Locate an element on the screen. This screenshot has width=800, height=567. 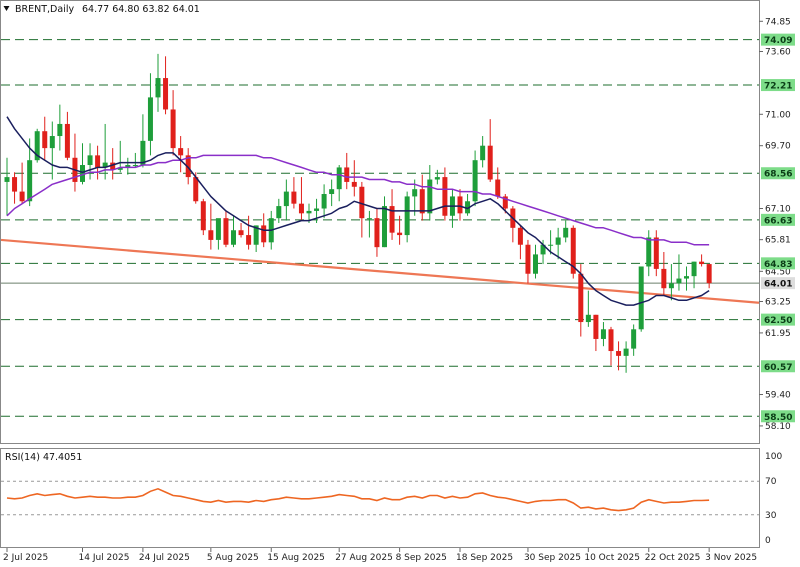
level-label-3: 66.63 is located at coordinates (778, 221).